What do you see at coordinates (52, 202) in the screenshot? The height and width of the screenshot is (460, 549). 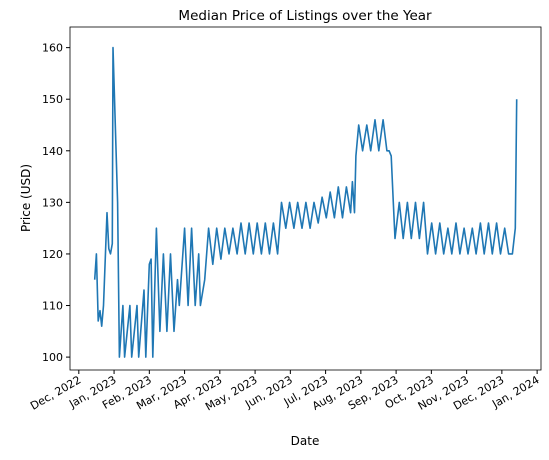 I see `y-tick-label: 130` at bounding box center [52, 202].